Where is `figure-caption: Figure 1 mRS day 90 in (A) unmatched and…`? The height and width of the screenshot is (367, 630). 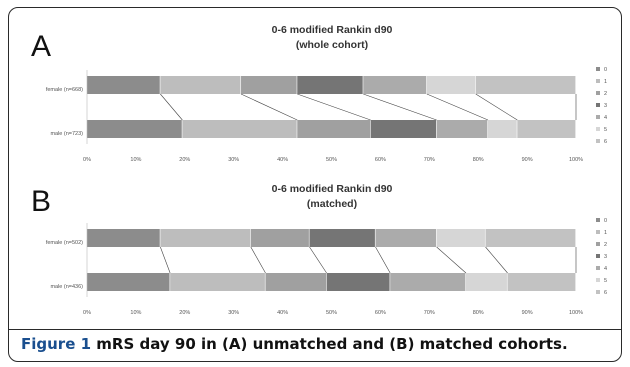
figure-caption: Figure 1 mRS day 90 in (A) unmatched and… is located at coordinates (315, 344).